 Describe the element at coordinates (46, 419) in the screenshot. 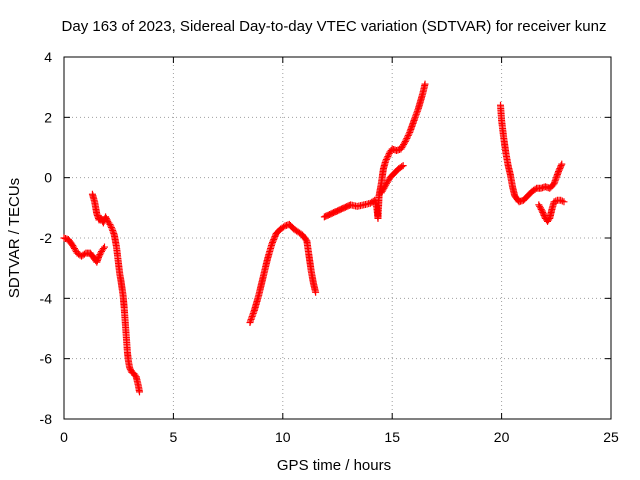

I see `y-tick-label: -8` at that location.